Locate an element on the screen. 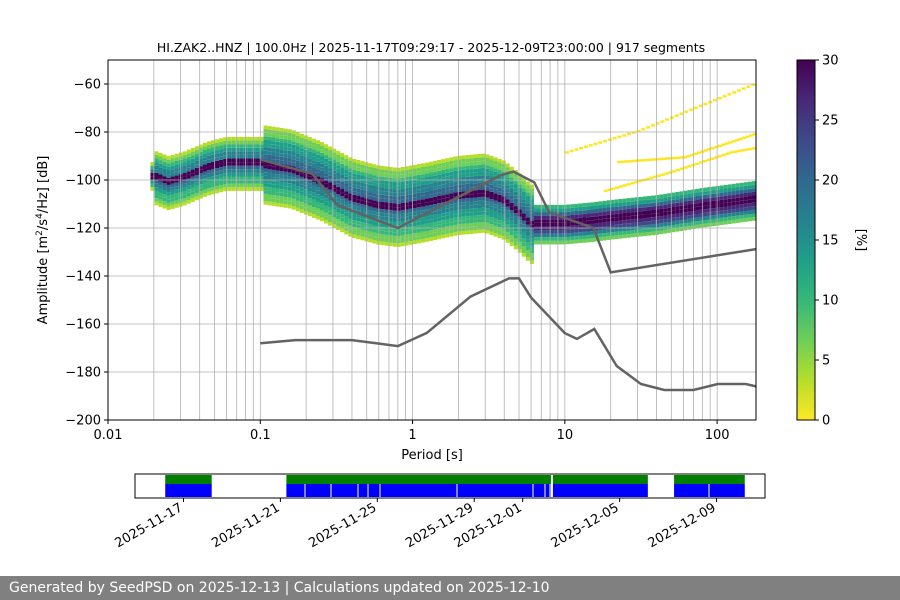 The image size is (900, 600). timeline-segment-bottom is located at coordinates (418, 490).